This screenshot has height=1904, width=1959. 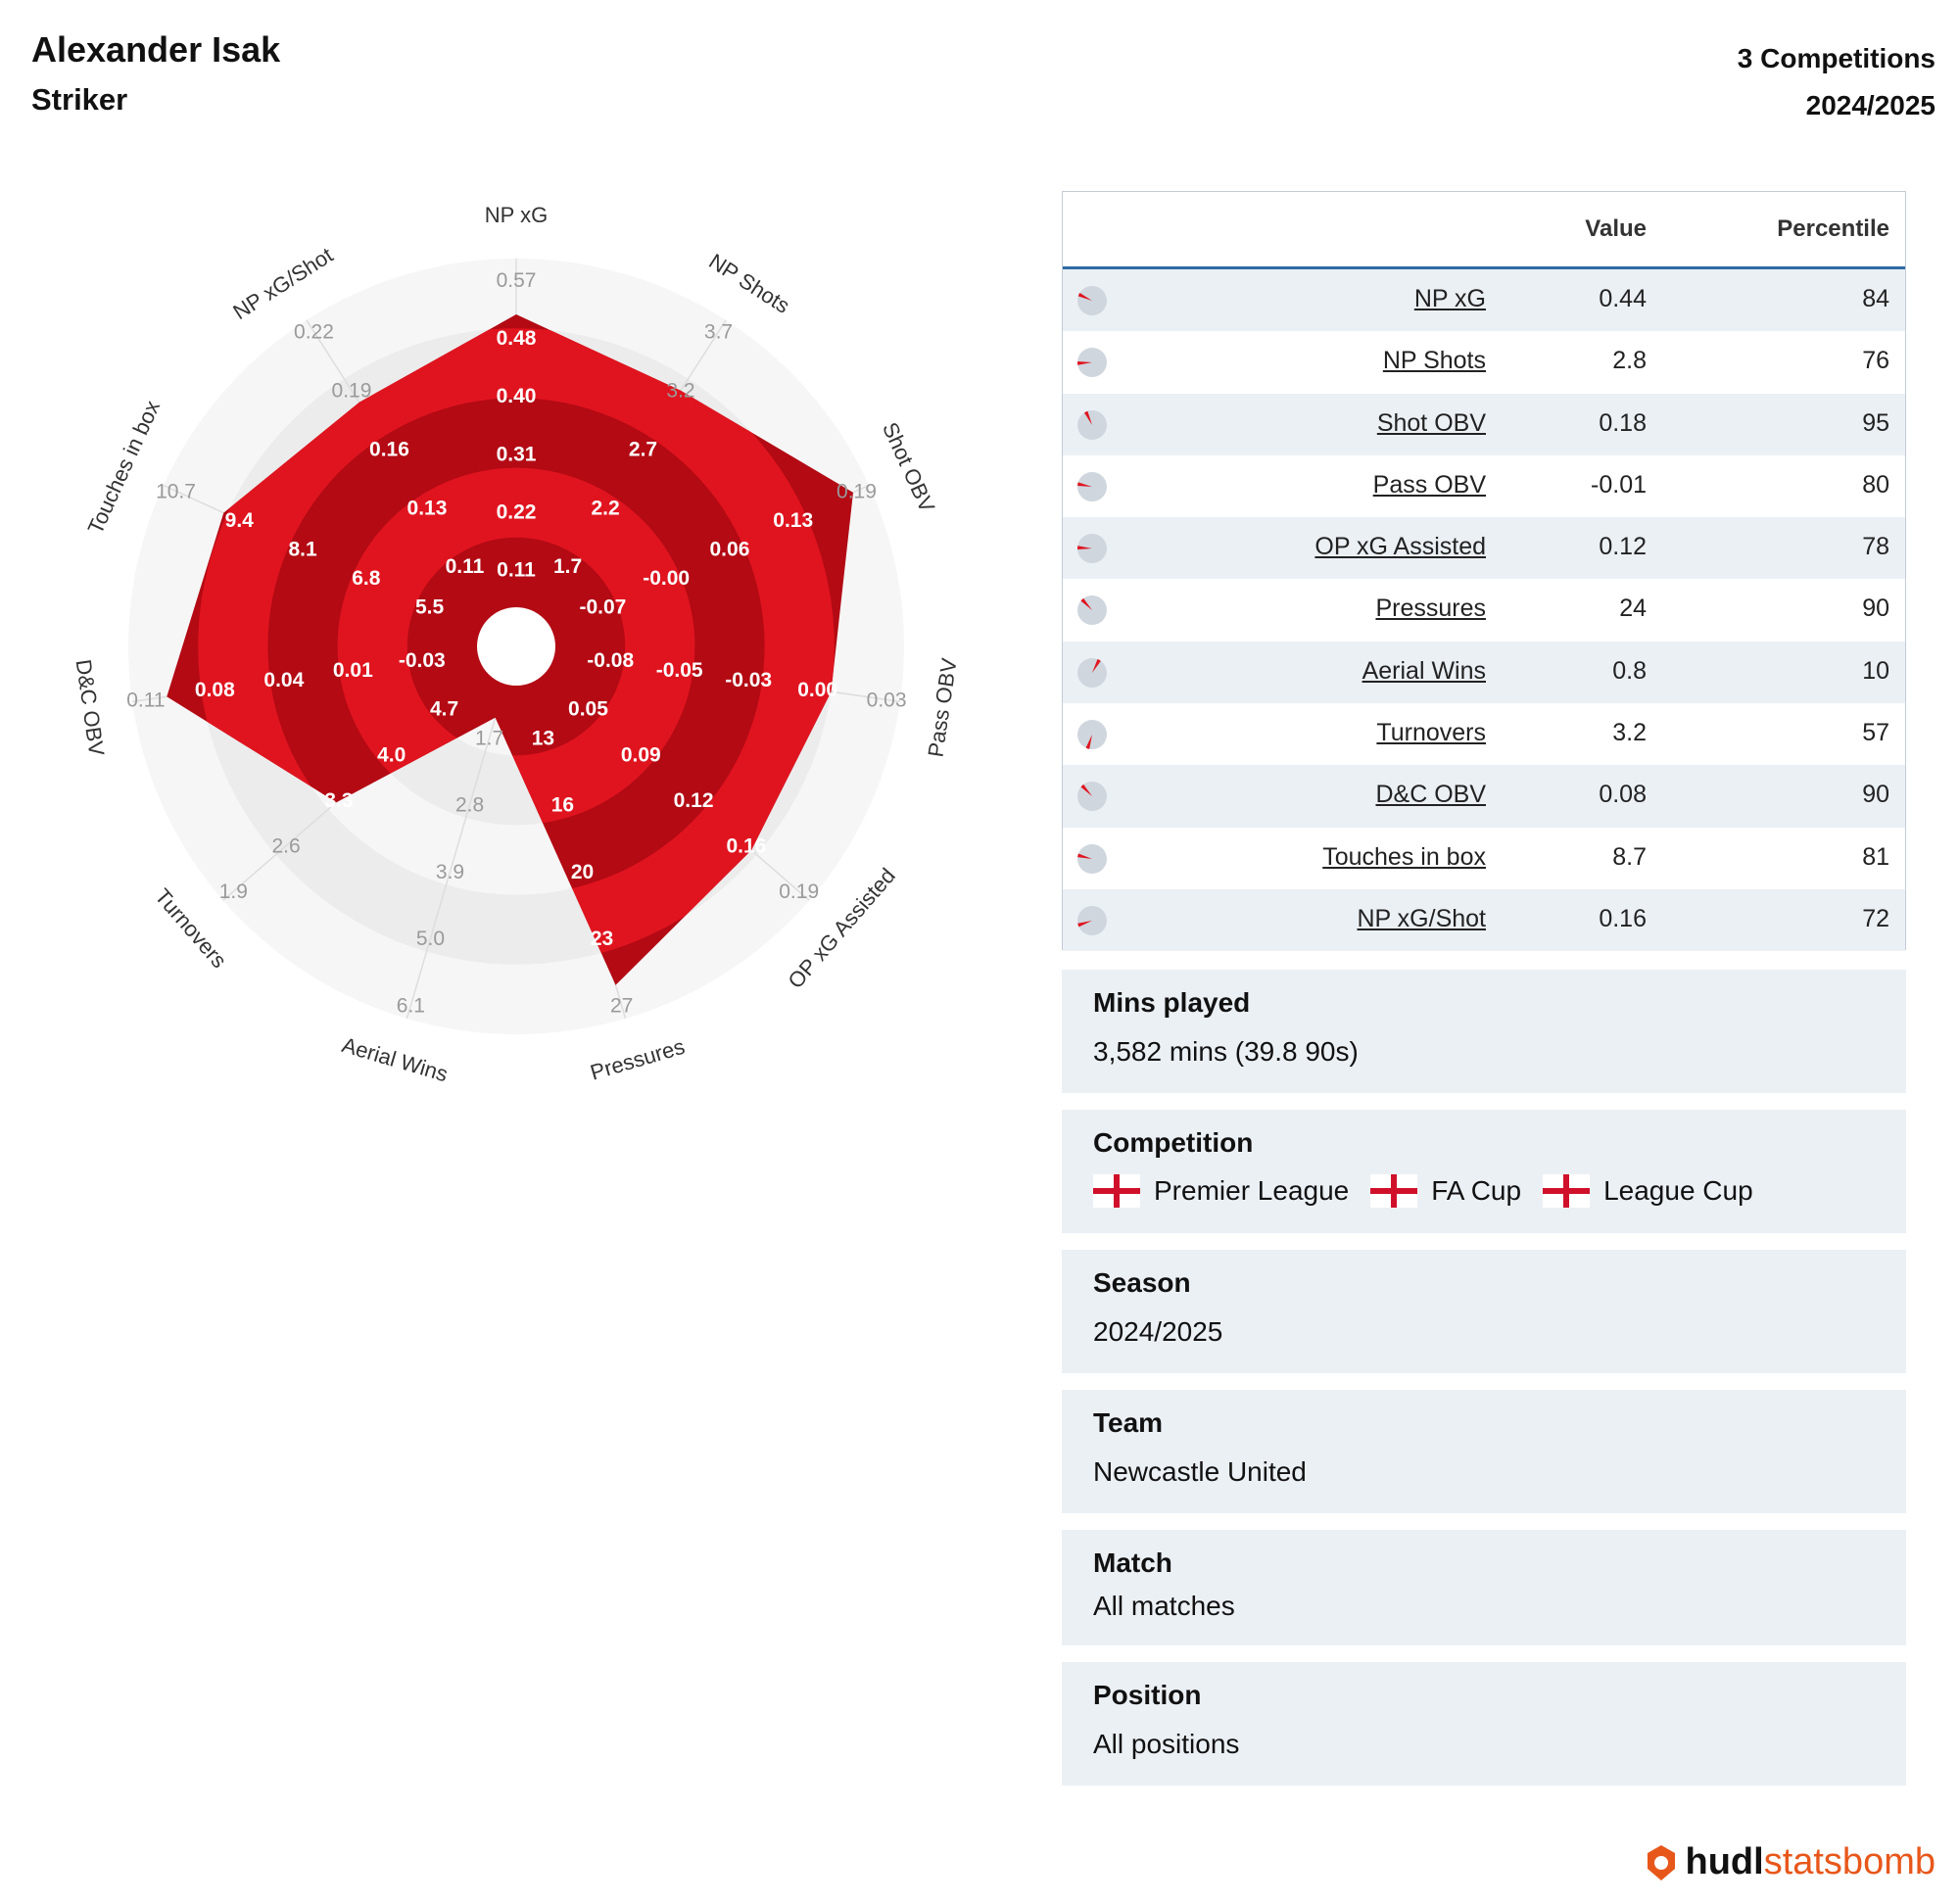 What do you see at coordinates (1166, 1744) in the screenshot?
I see `position-value: All positions` at bounding box center [1166, 1744].